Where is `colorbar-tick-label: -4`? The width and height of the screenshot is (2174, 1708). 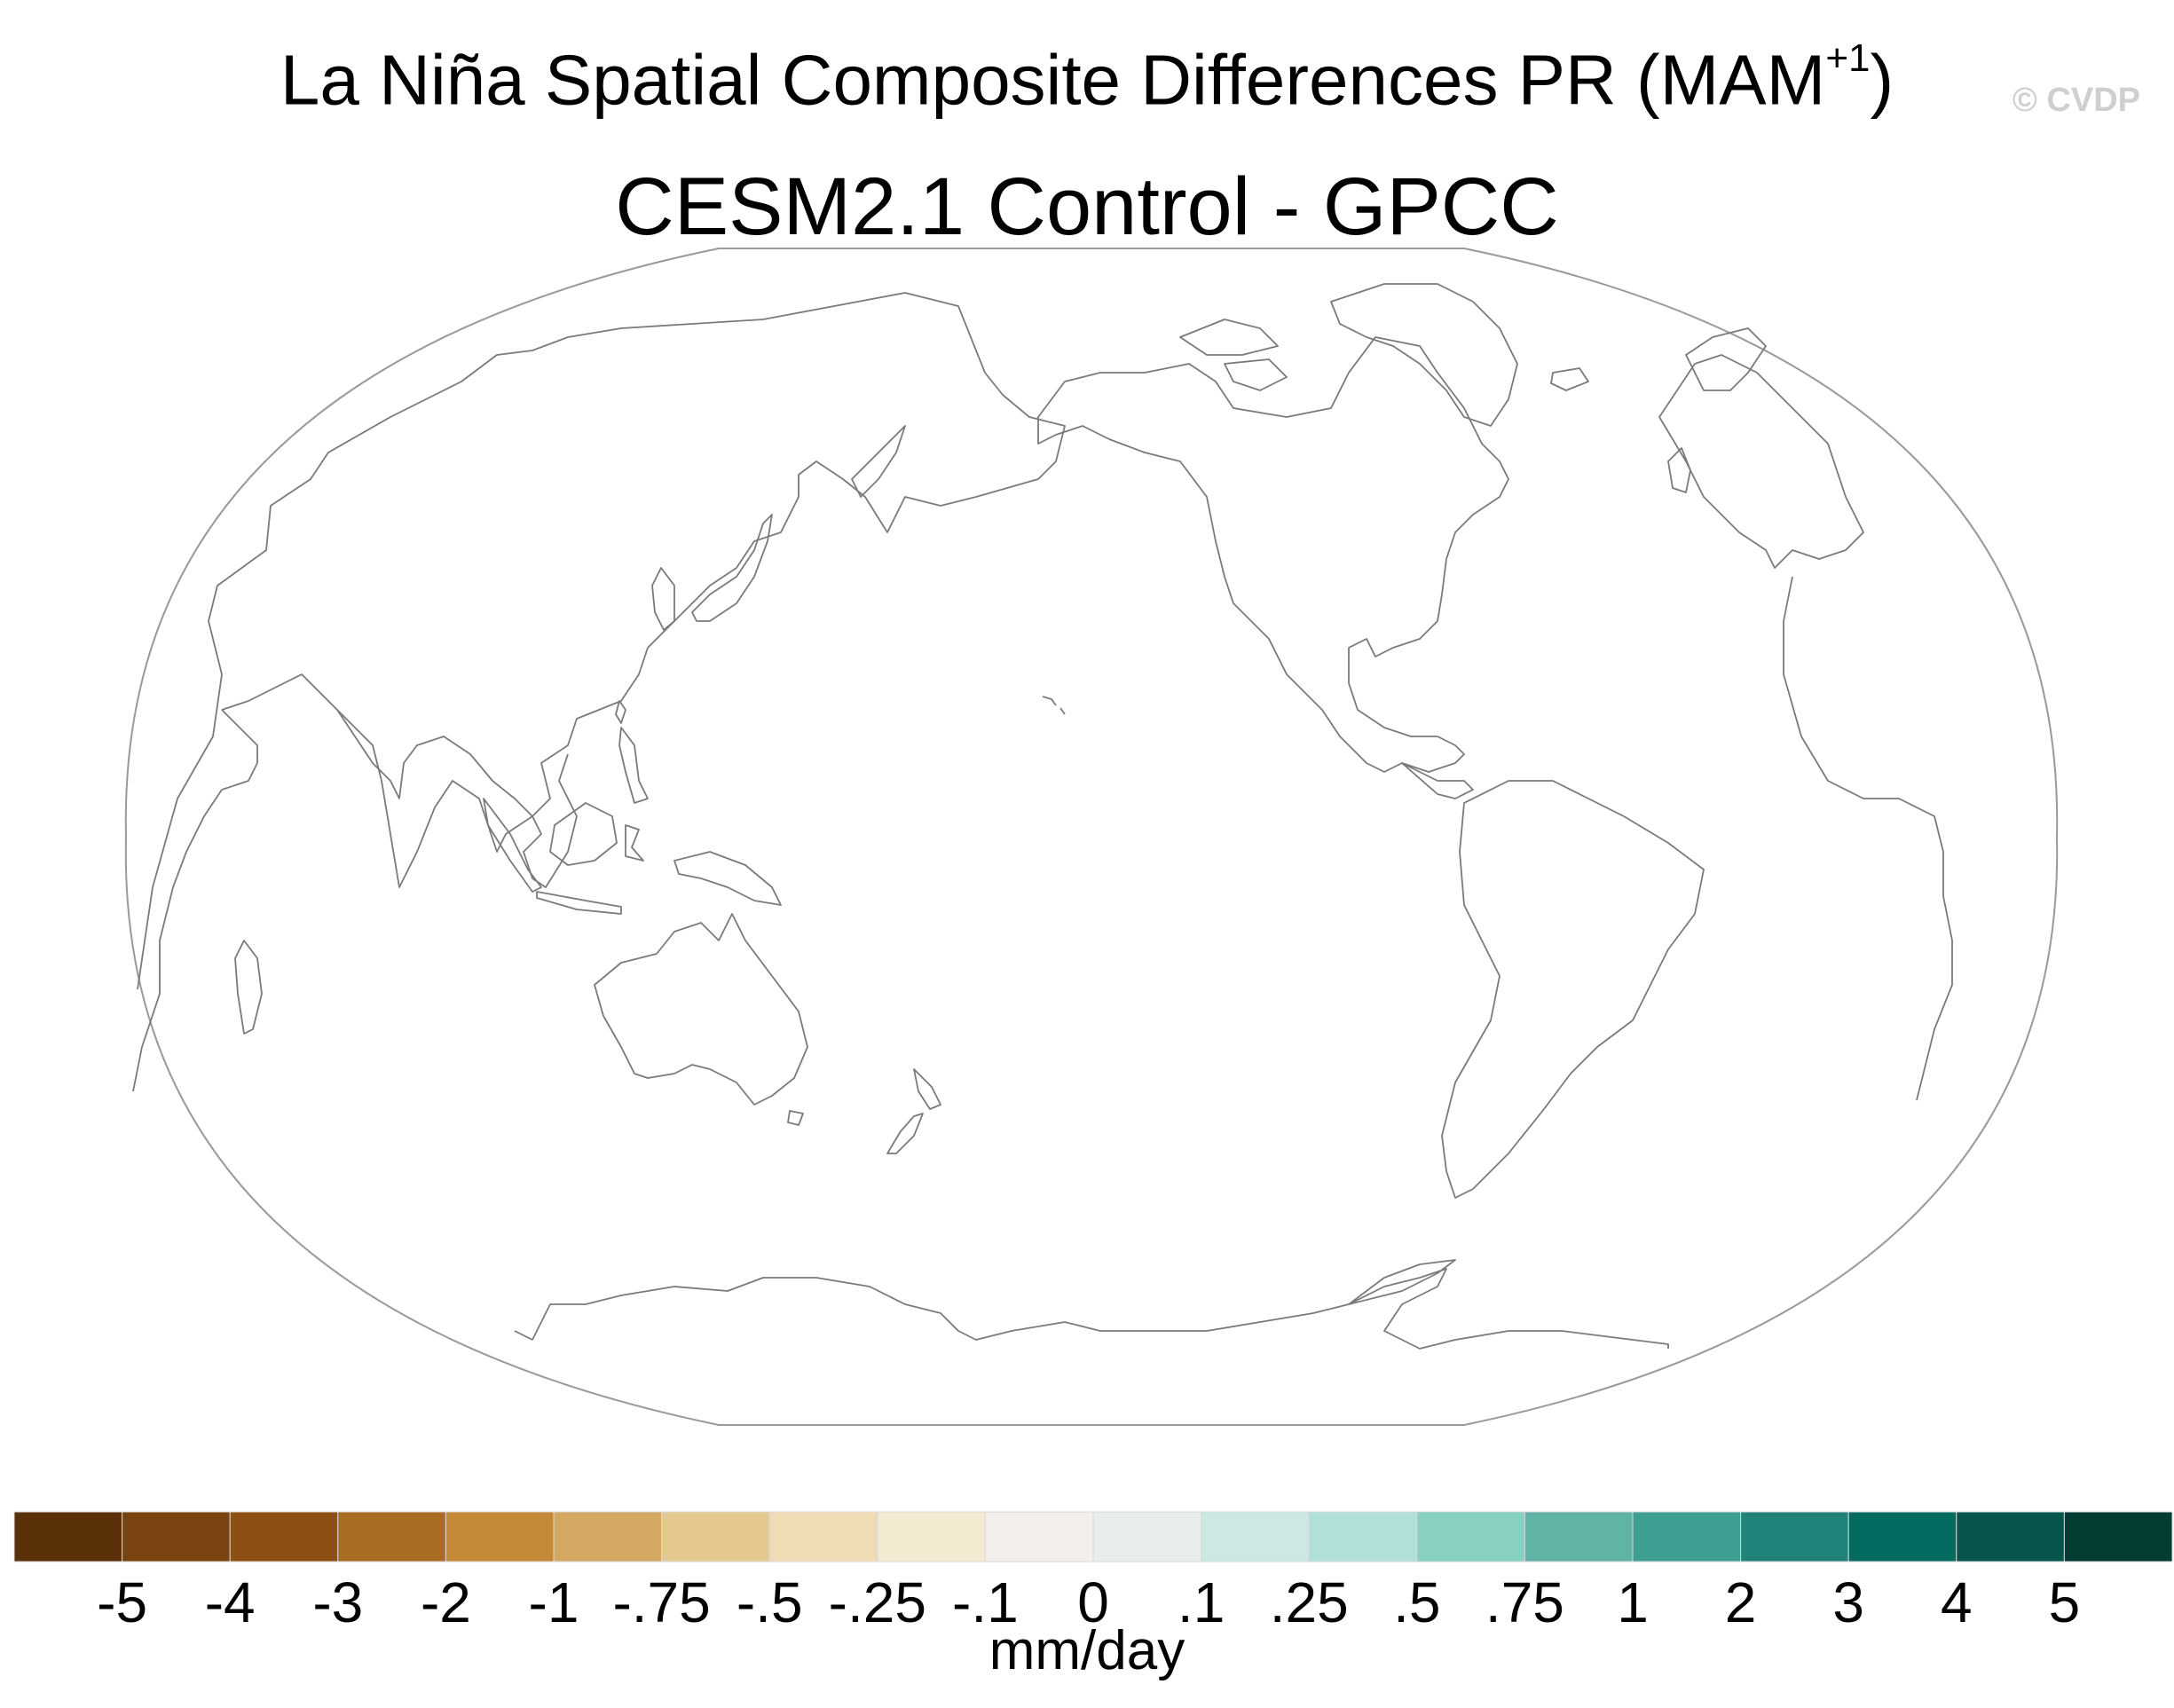 colorbar-tick-label: -4 is located at coordinates (230, 1602).